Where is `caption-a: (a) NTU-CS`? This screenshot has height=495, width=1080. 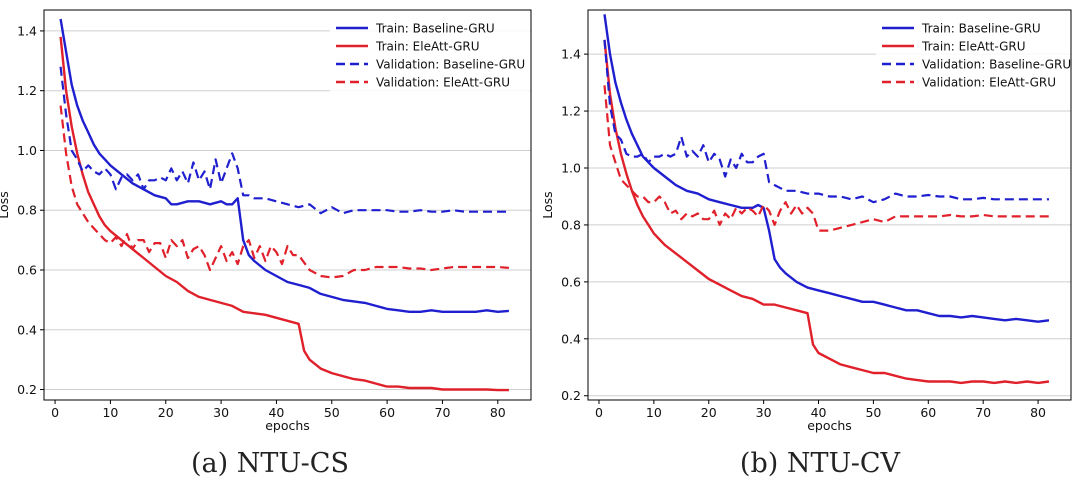
caption-a: (a) NTU-CS is located at coordinates (270, 463).